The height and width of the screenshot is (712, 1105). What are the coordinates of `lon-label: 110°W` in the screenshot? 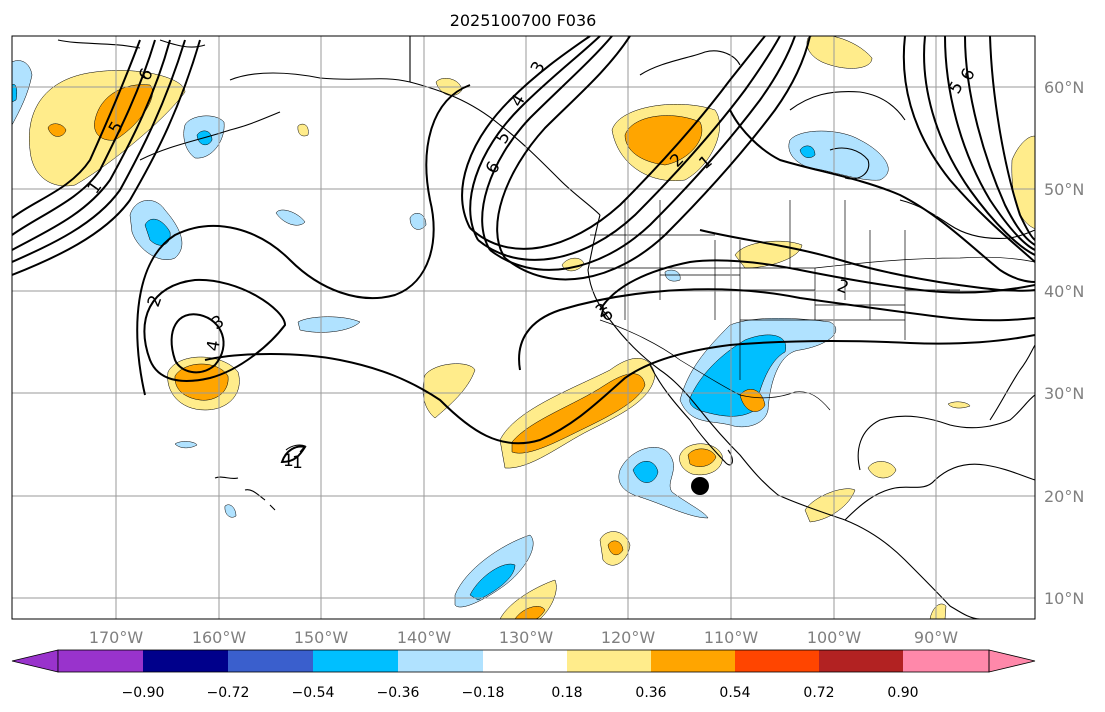 It's located at (731, 637).